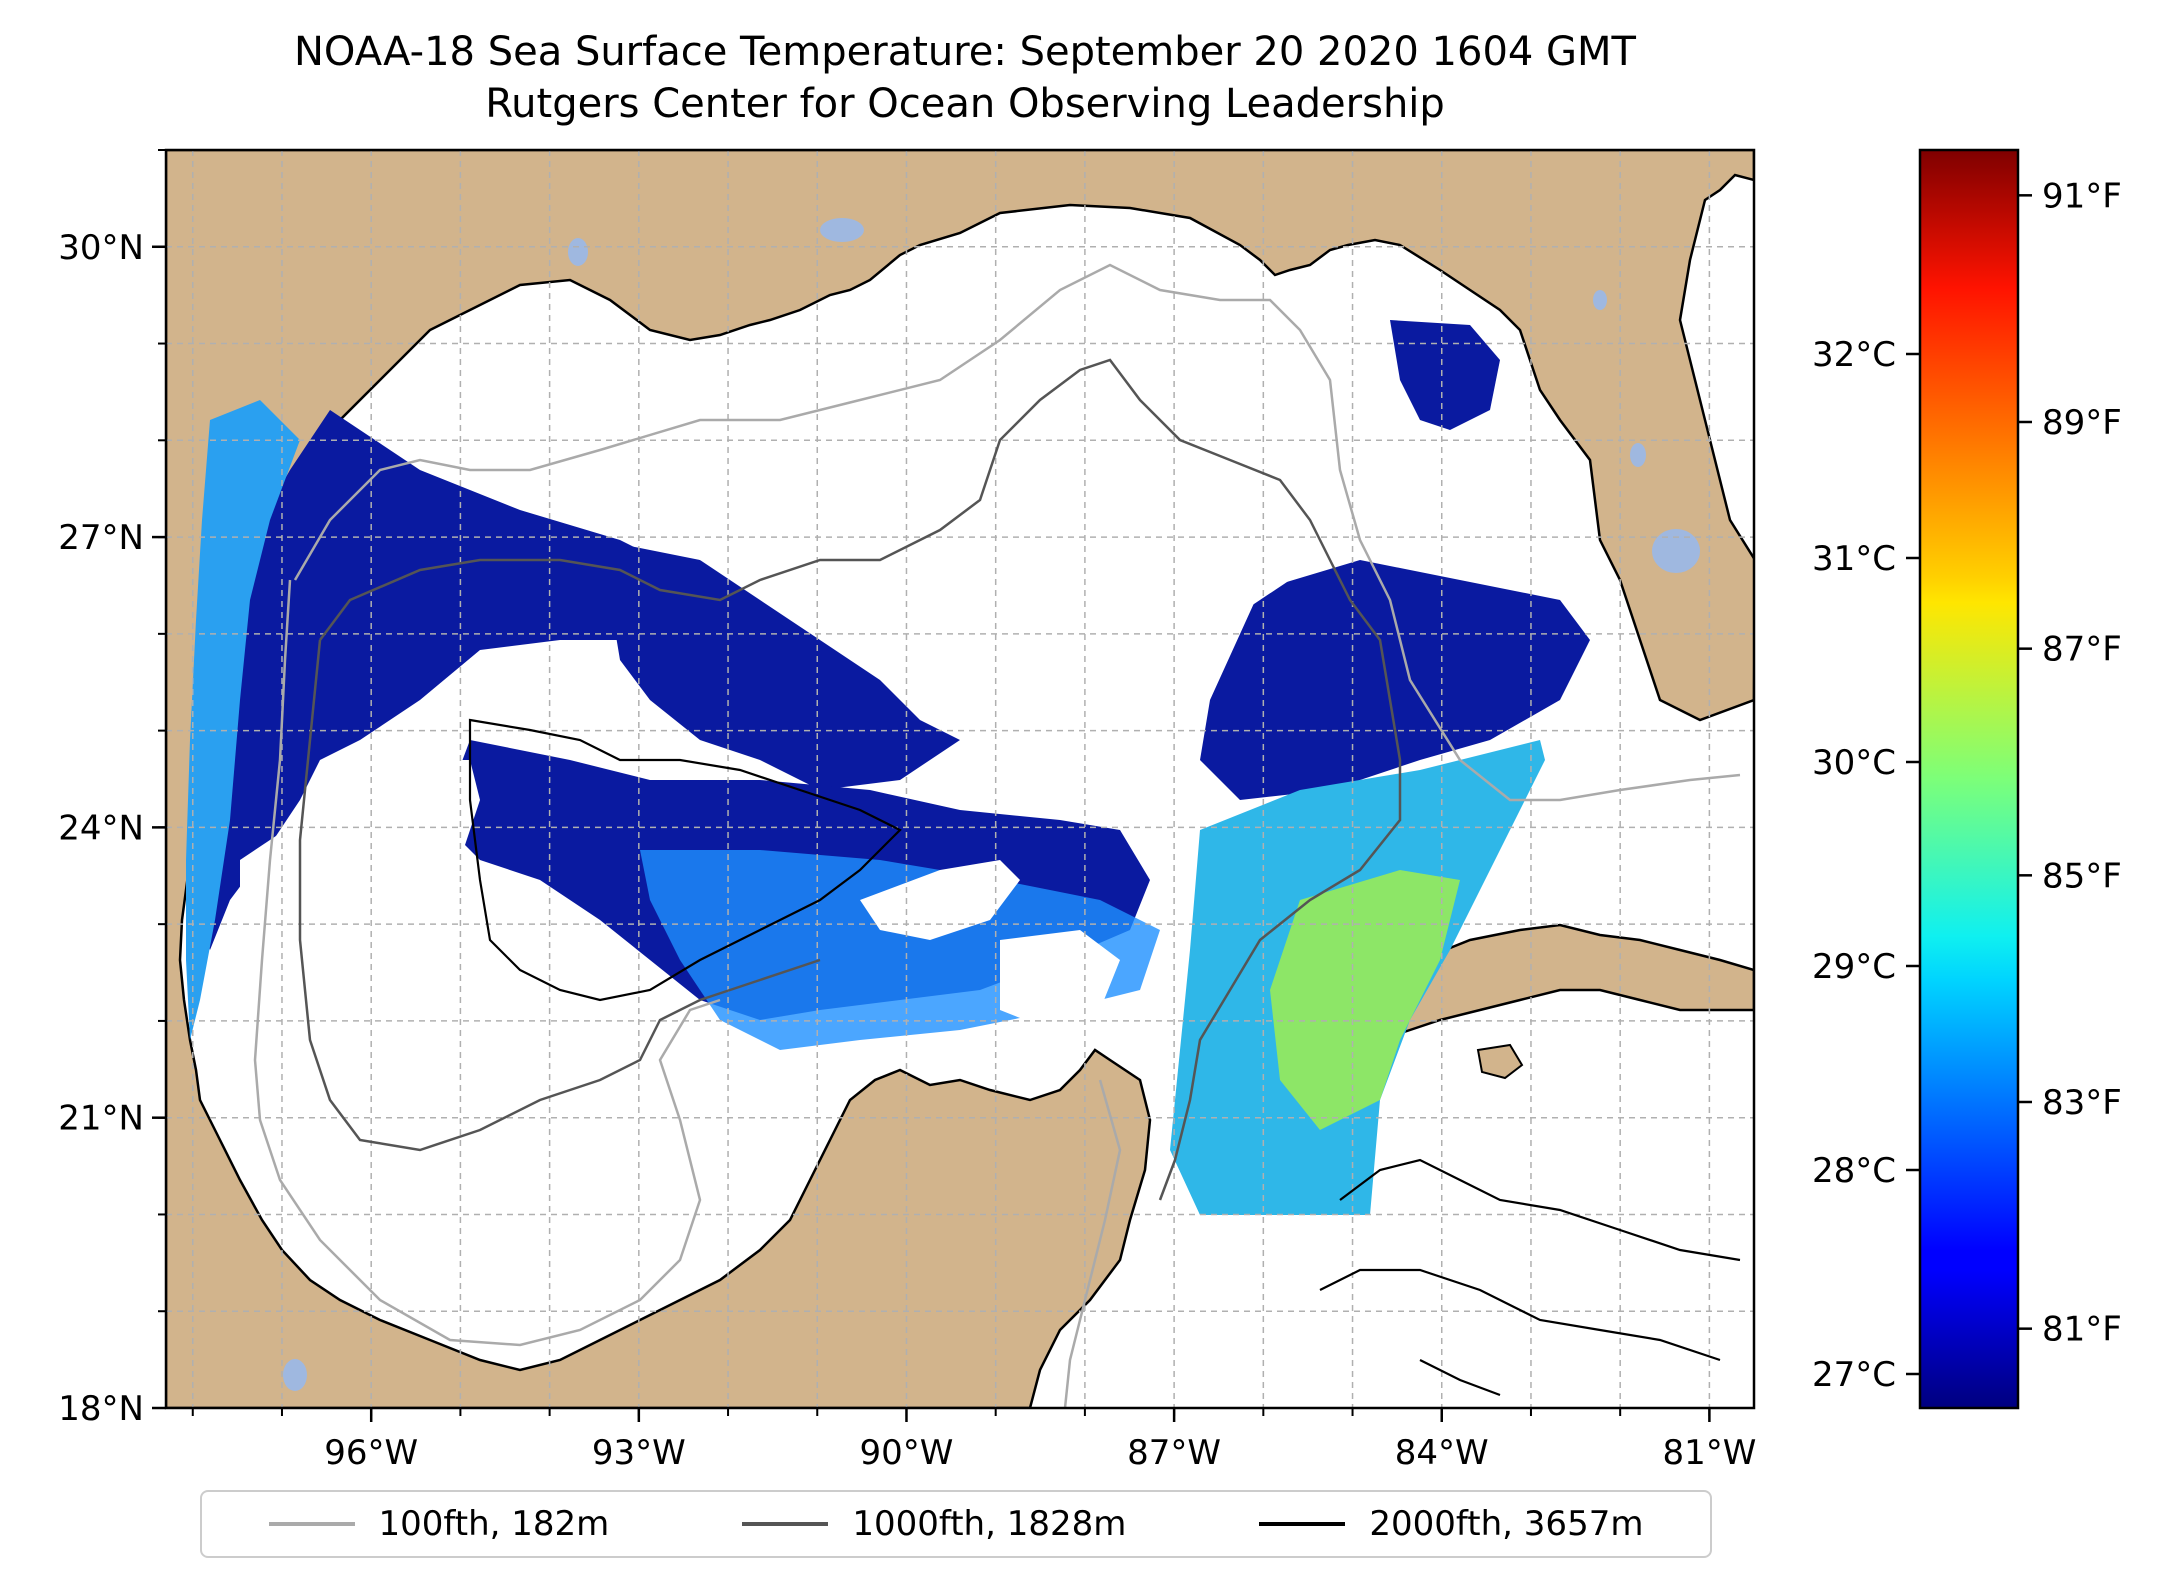  Describe the element at coordinates (1500, 1061) in the screenshot. I see `land-isle-of-youth` at that location.